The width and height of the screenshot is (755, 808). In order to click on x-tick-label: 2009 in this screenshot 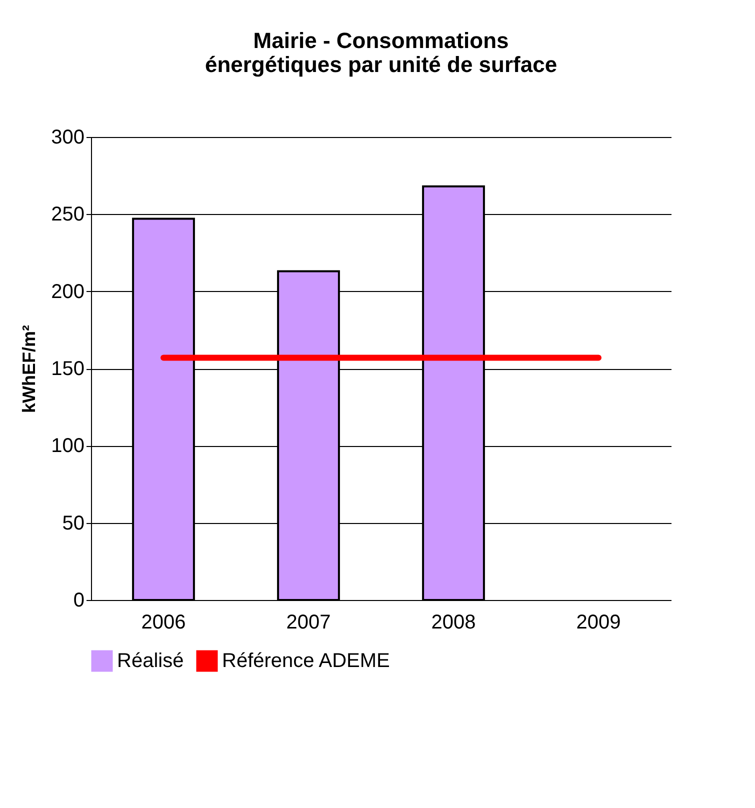, I will do `click(598, 623)`.